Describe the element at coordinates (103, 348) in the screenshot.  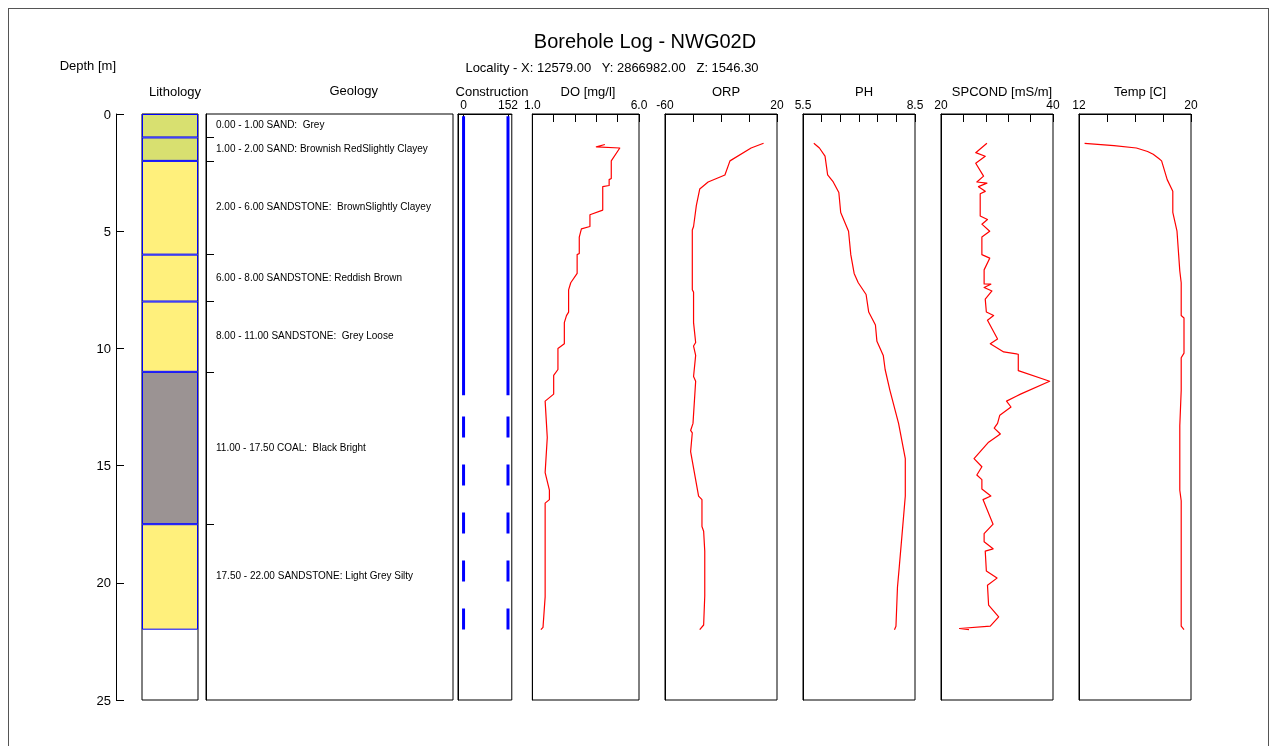
I see `y-tick-label: 10` at that location.